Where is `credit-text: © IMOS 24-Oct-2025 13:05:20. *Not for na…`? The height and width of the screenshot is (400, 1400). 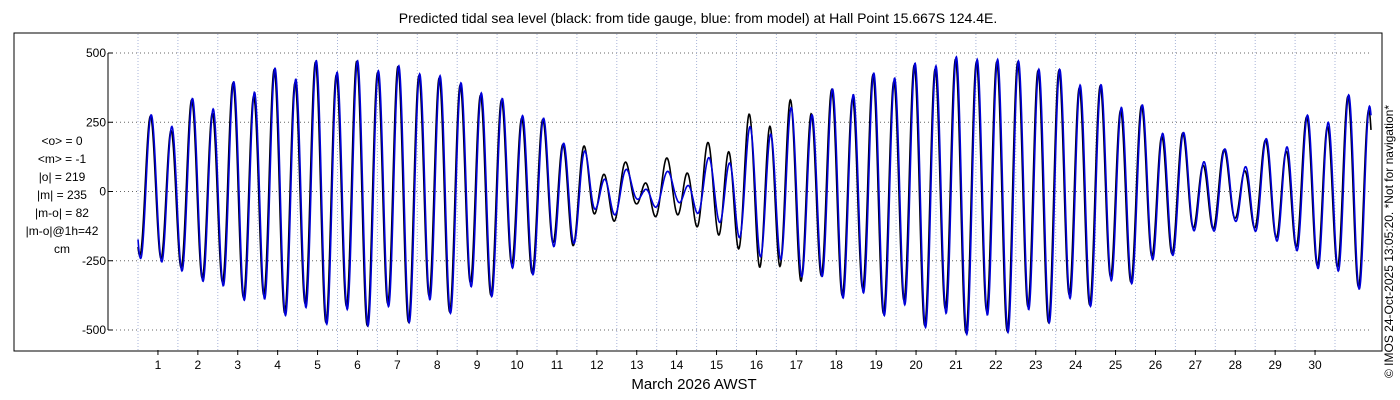
credit-text: © IMOS 24-Oct-2025 13:05:20. *Not for na… is located at coordinates (1389, 241).